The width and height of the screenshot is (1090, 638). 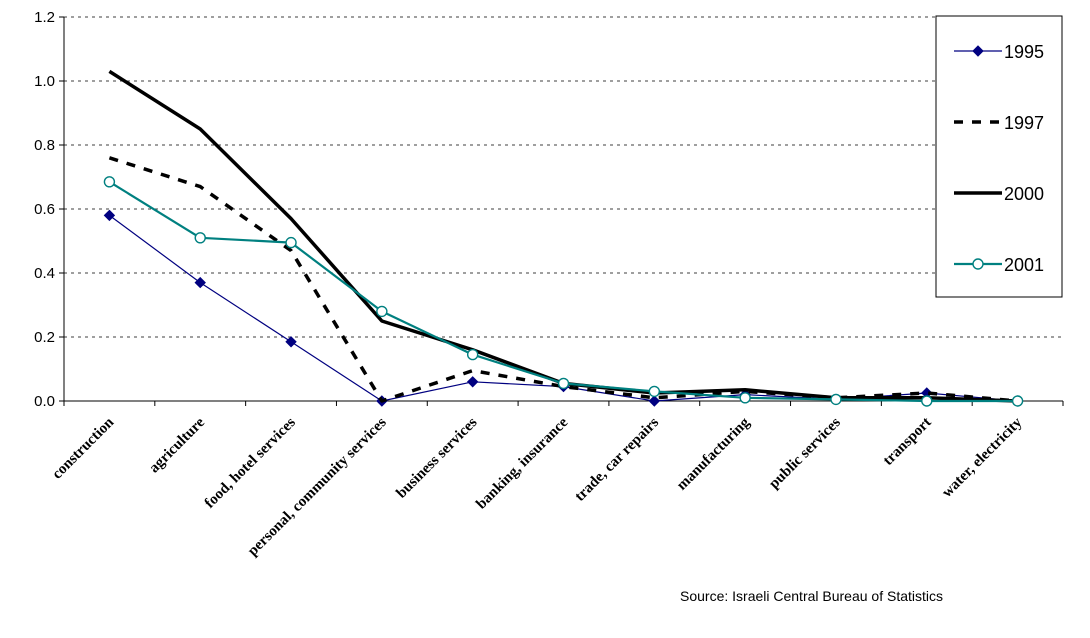 I want to click on y-tick-label: 1.0, so click(x=44, y=81).